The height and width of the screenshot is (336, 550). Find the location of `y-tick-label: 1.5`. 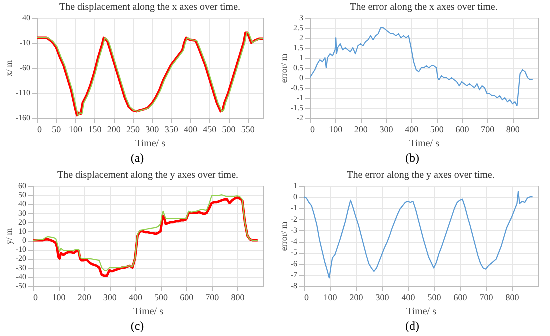

y-tick-label: 1.5 is located at coordinates (299, 48).